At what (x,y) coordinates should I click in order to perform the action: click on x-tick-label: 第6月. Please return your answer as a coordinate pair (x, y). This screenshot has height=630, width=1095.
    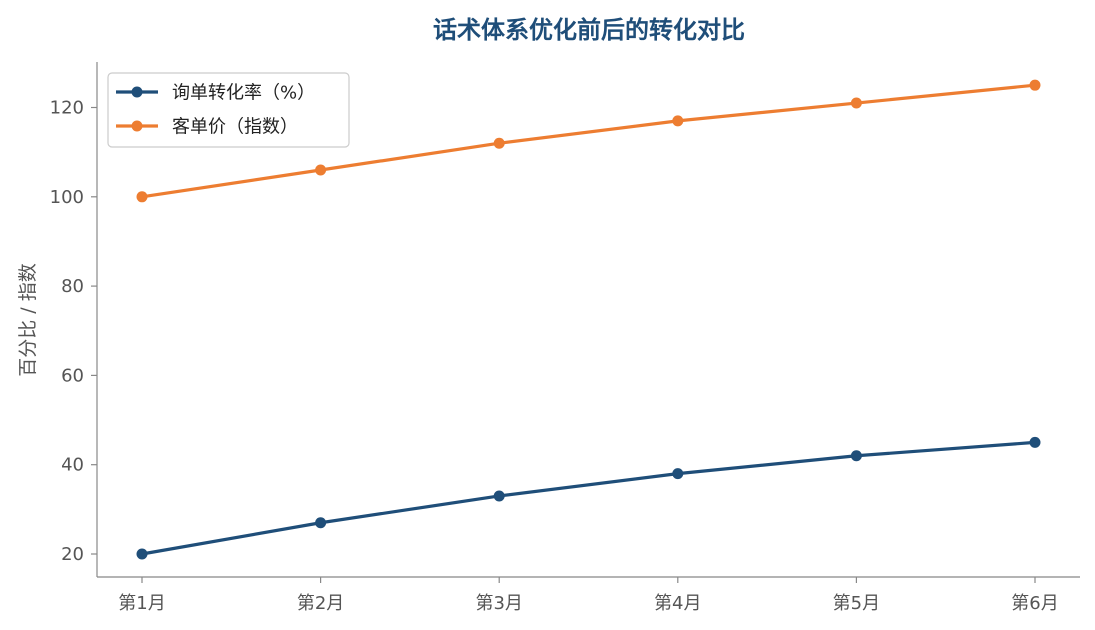
    Looking at the image, I should click on (1034, 603).